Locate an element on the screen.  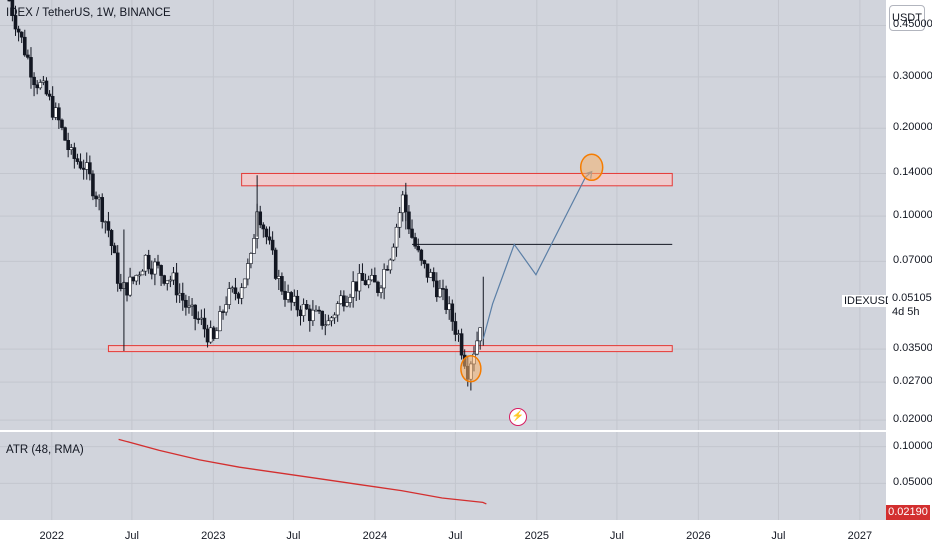
atr-last-value: 0.02190 is located at coordinates (908, 512).